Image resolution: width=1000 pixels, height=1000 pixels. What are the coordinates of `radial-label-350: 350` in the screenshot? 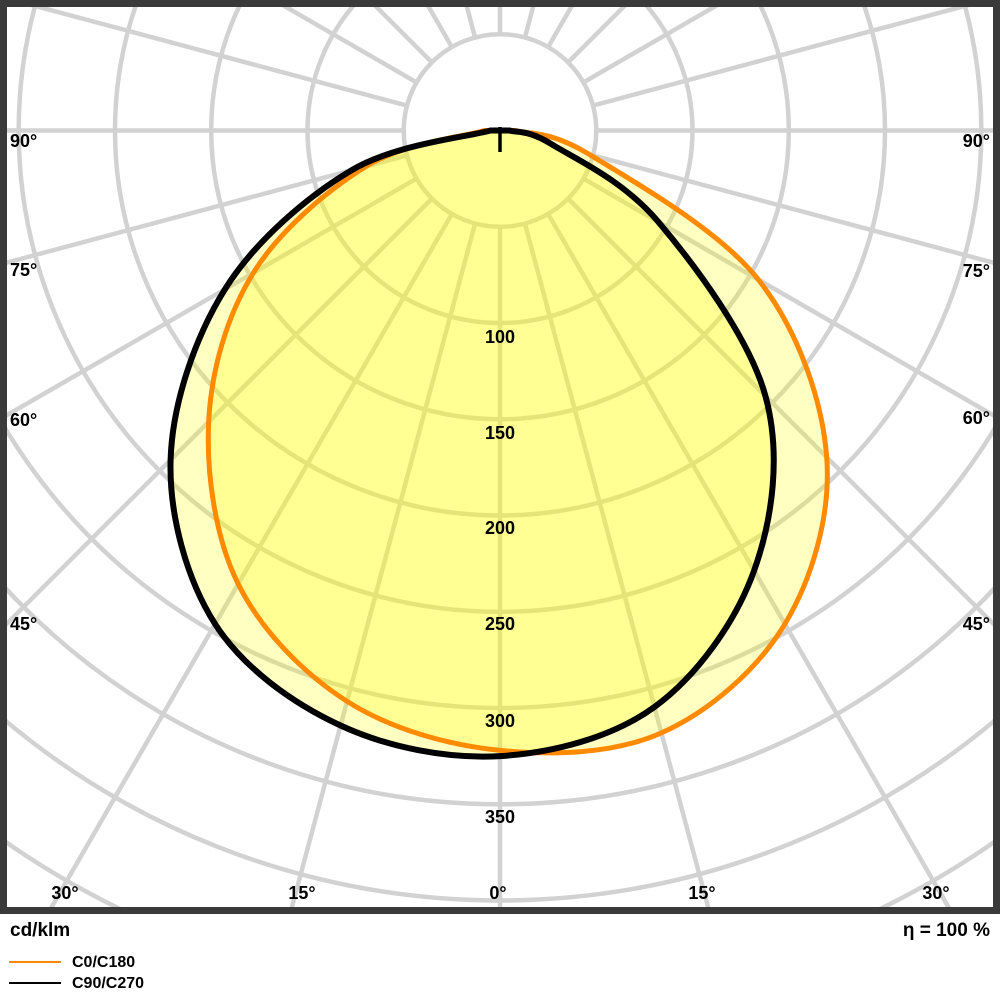 It's located at (500, 817).